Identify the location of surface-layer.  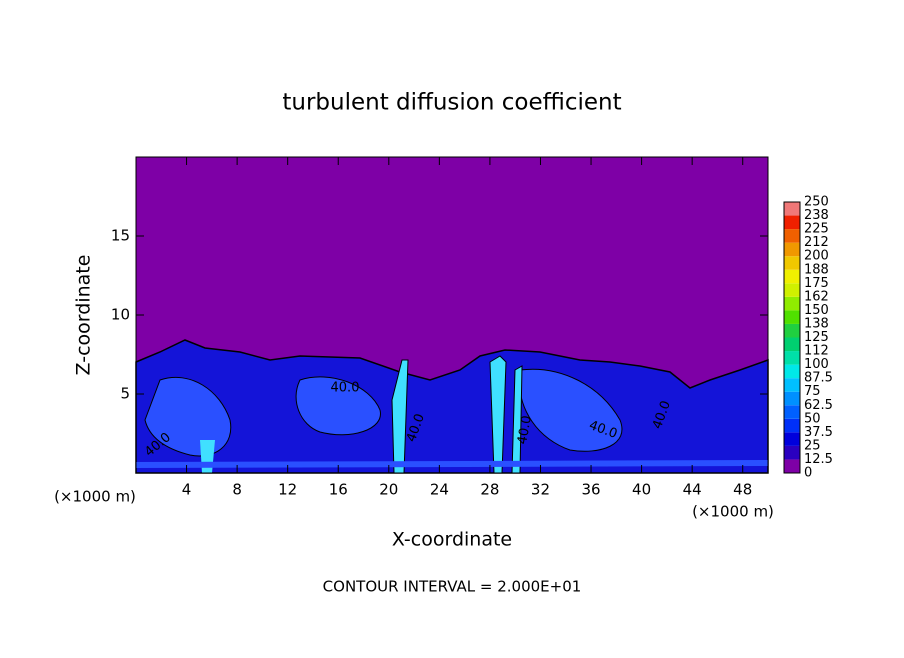
(452, 464).